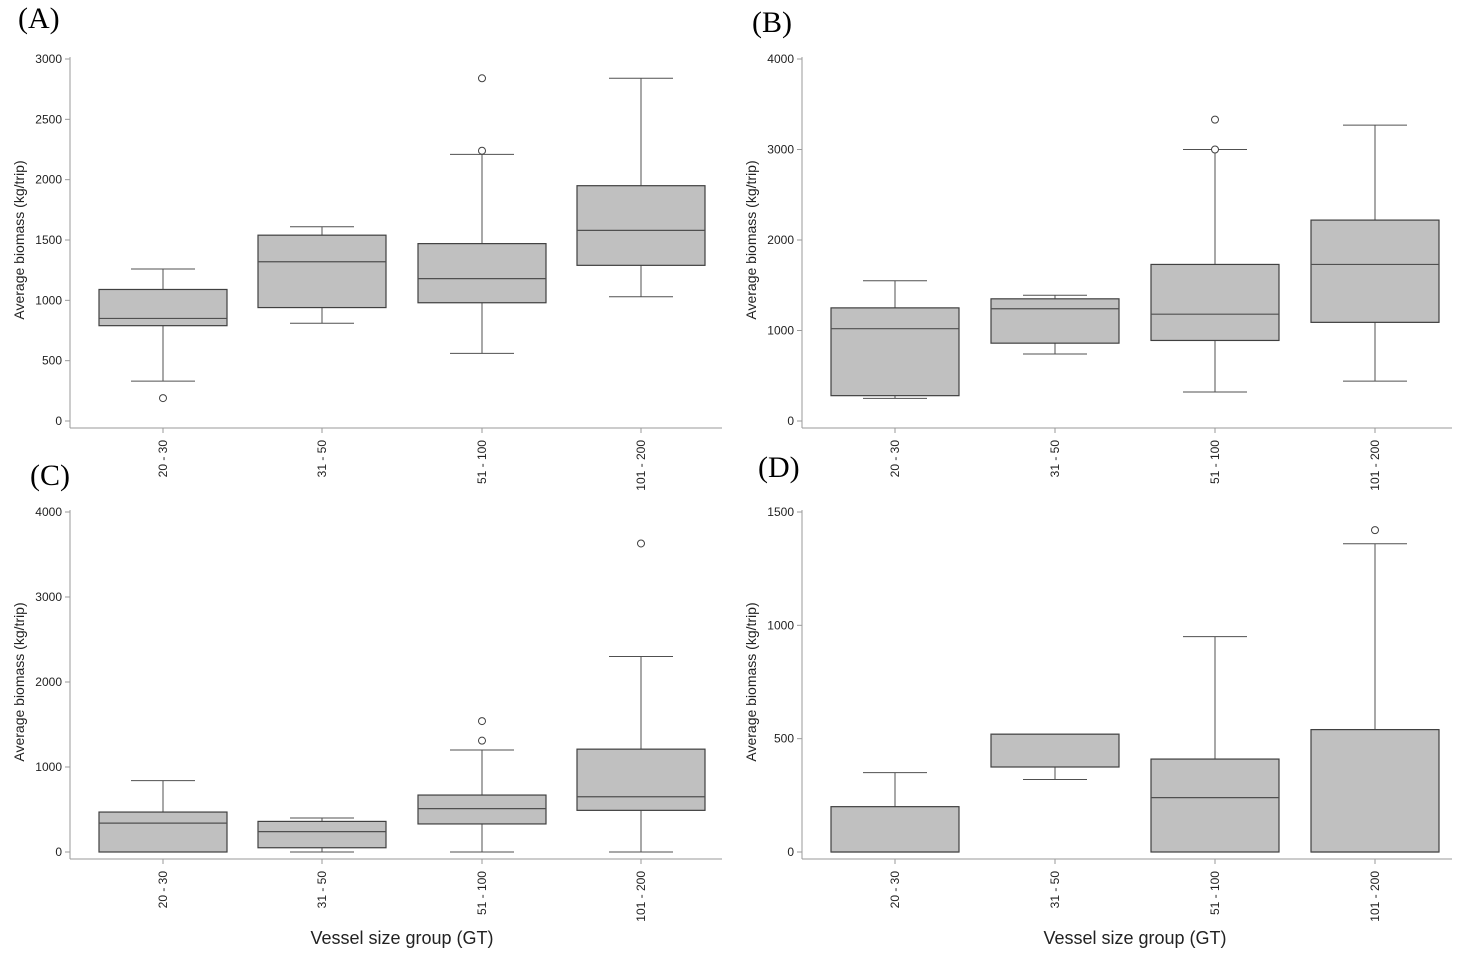  Describe the element at coordinates (1134, 938) in the screenshot. I see `x-axis-title-right: Vessel size group (GT)` at that location.